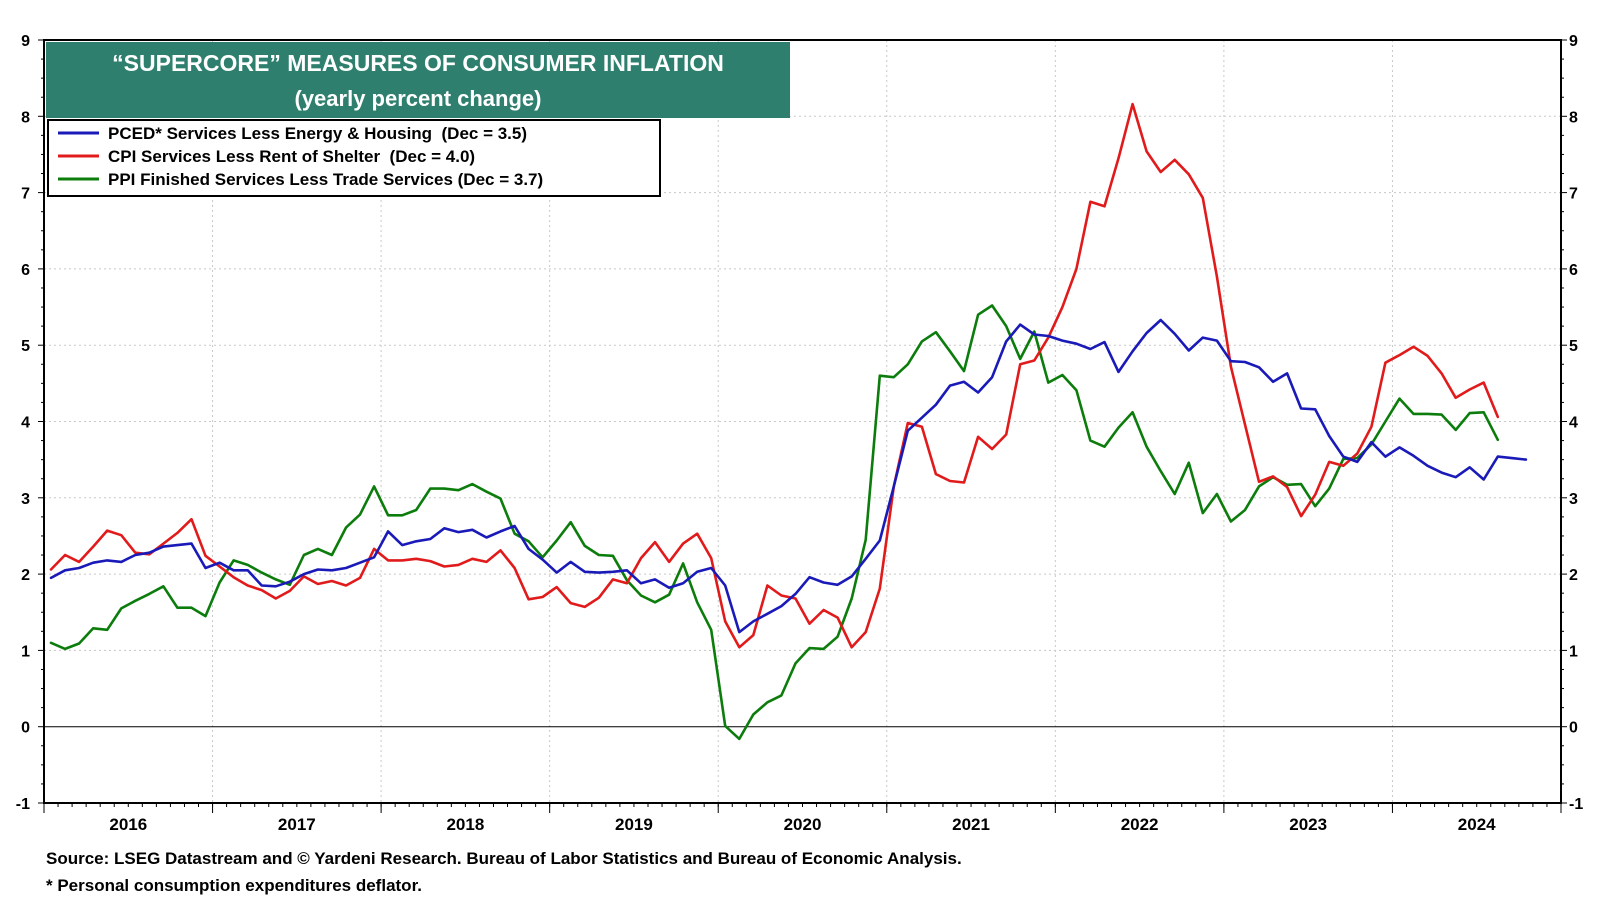 The image size is (1600, 900). What do you see at coordinates (25, 194) in the screenshot?
I see `y-tick-label-left: 7` at bounding box center [25, 194].